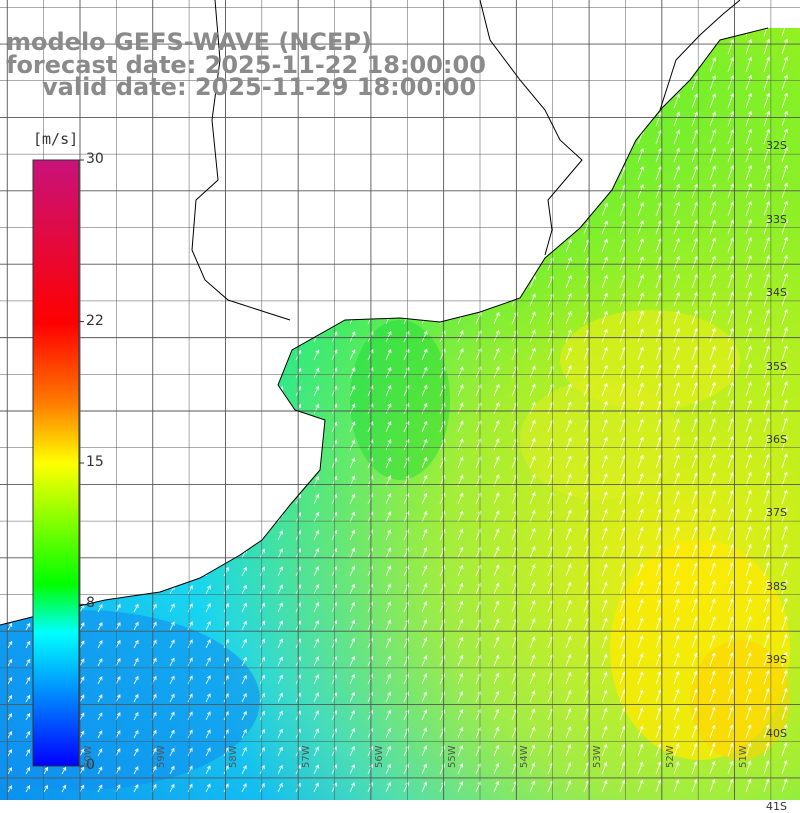 The width and height of the screenshot is (800, 813). What do you see at coordinates (241, 160) in the screenshot?
I see `river-border` at bounding box center [241, 160].